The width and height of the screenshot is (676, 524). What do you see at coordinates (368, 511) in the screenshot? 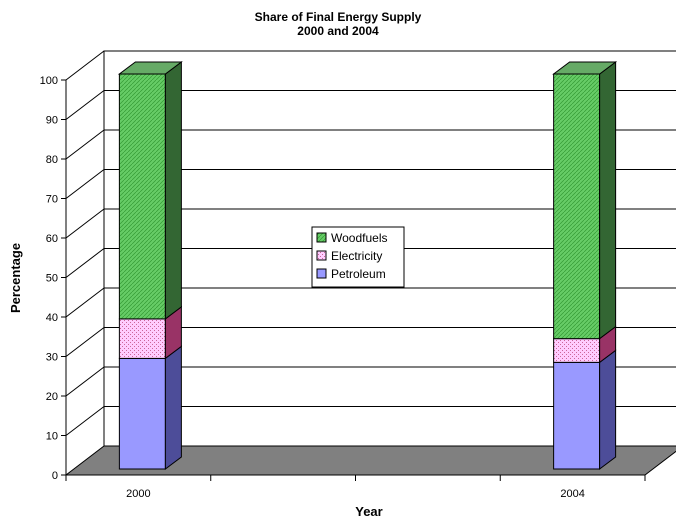
I see `x-axis-title: Year` at bounding box center [368, 511].